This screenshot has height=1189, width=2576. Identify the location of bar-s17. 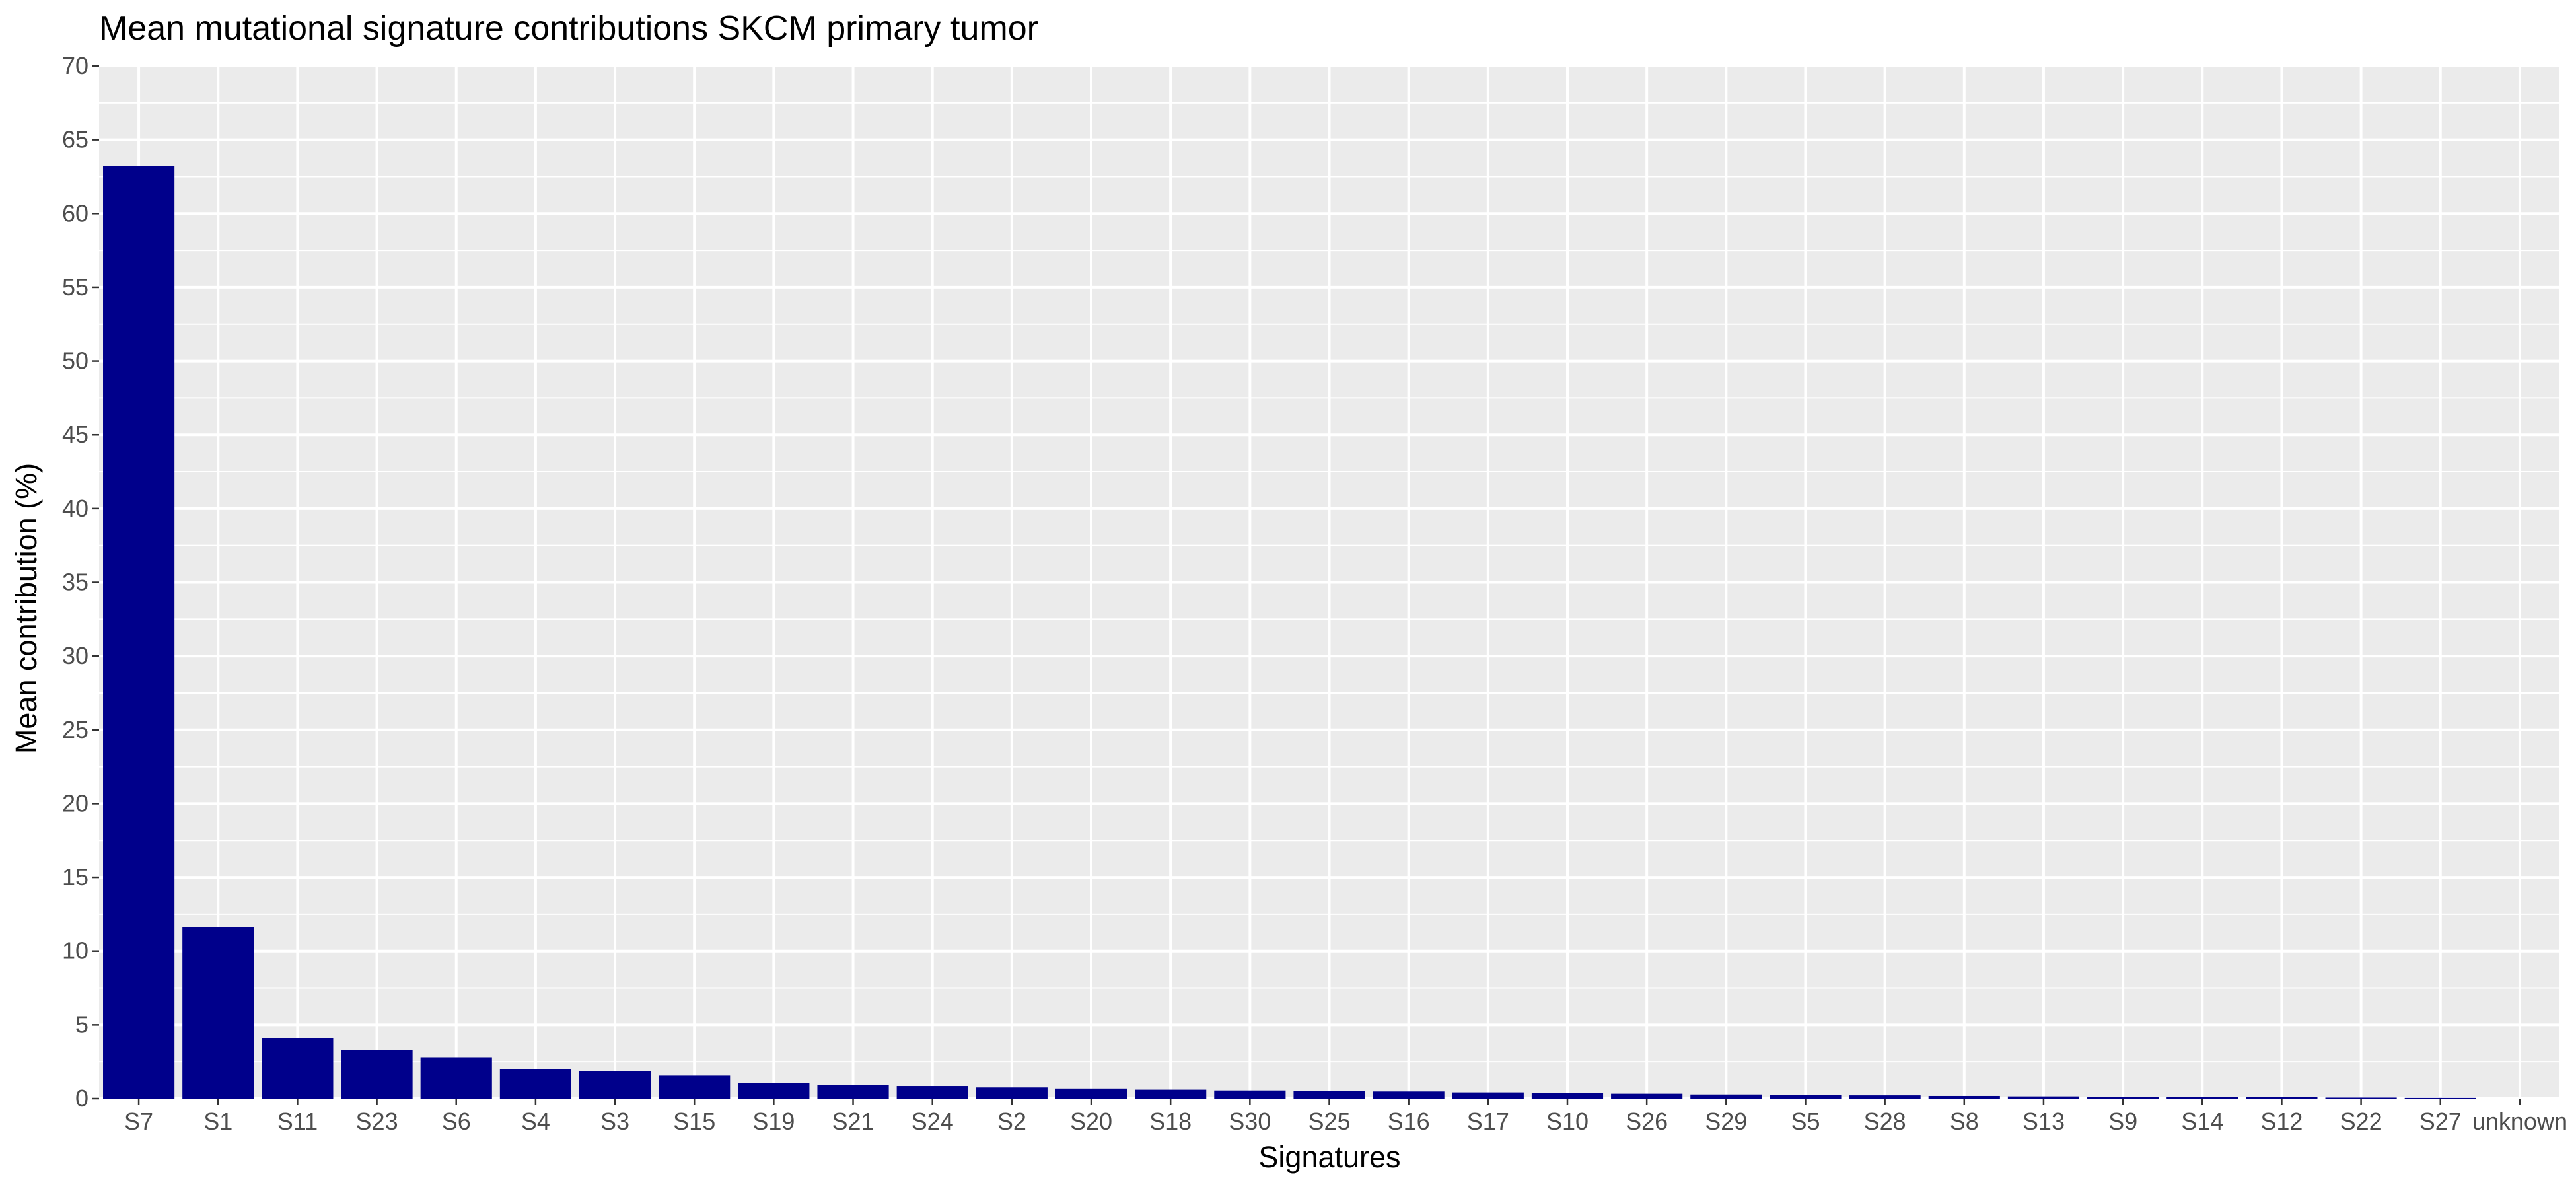
(1488, 1095).